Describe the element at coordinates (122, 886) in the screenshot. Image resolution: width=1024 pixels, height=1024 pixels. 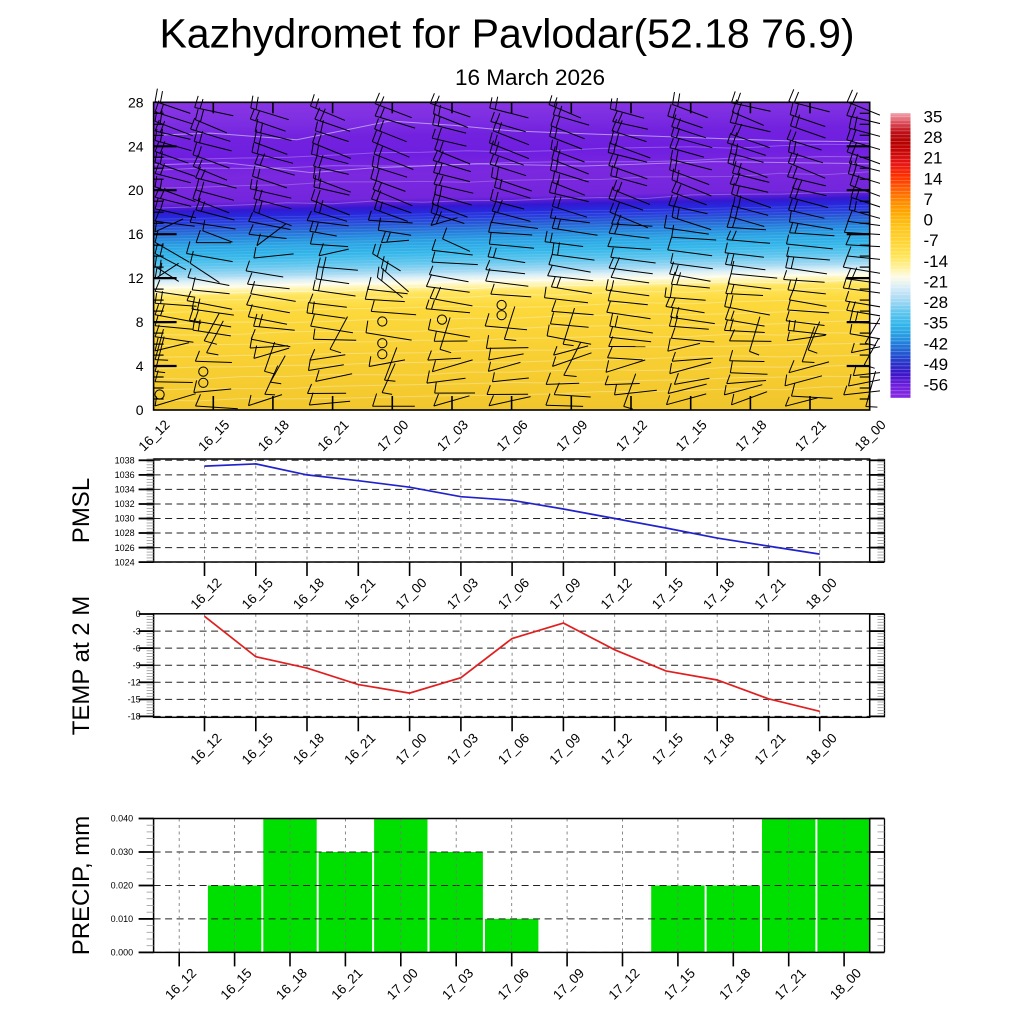
I see `svg-text: 0.020` at that location.